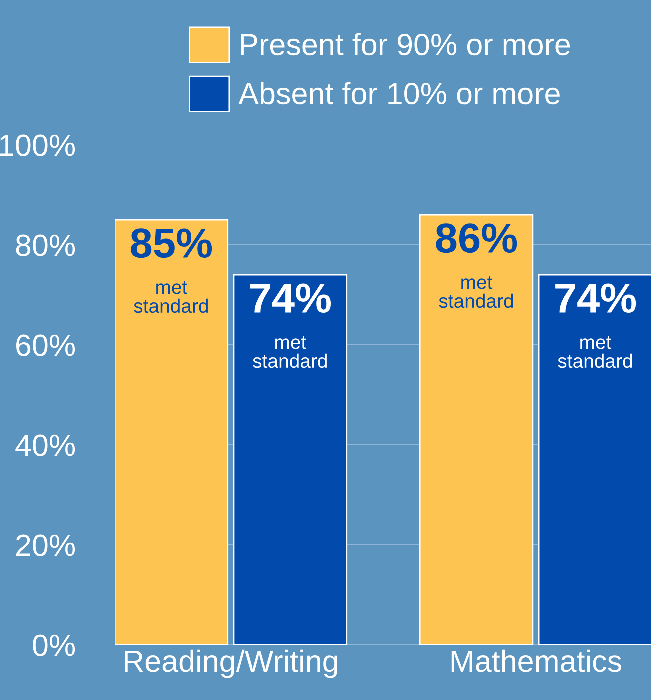 Image resolution: width=651 pixels, height=700 pixels. Describe the element at coordinates (46, 345) in the screenshot. I see `y-tick-label: 60%` at that location.